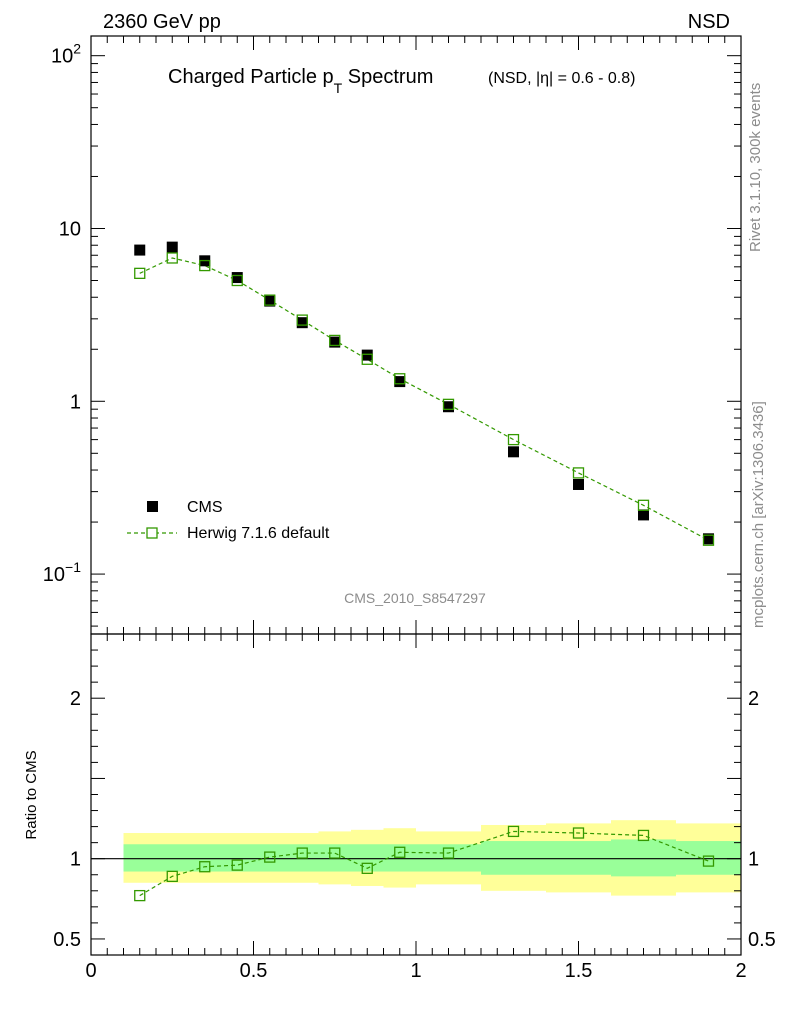 This screenshot has height=1024, width=786. What do you see at coordinates (66, 54) in the screenshot?
I see `main-ytick-label-0: 10²` at bounding box center [66, 54].